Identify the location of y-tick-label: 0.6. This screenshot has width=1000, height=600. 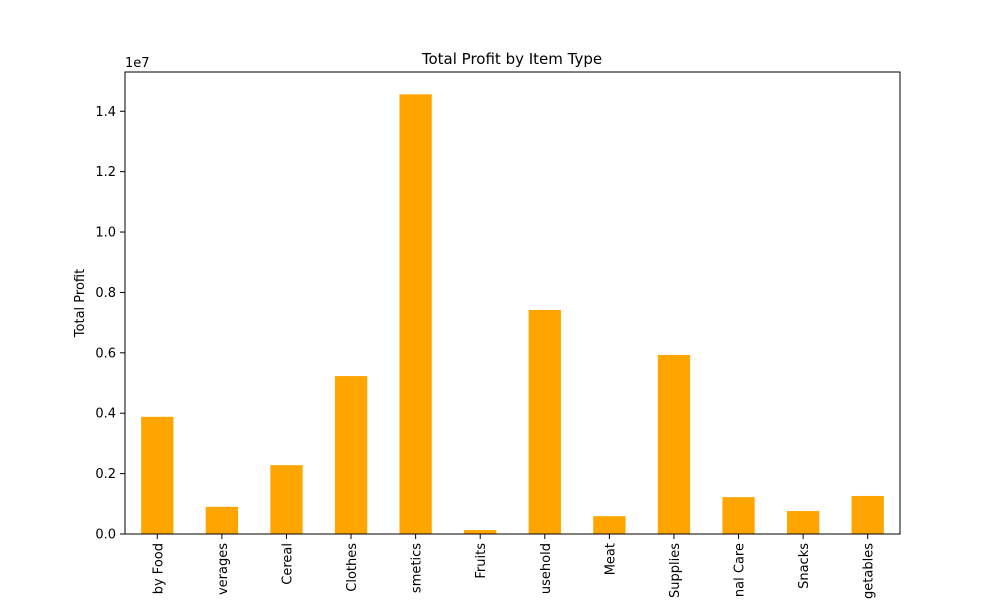
(105, 353).